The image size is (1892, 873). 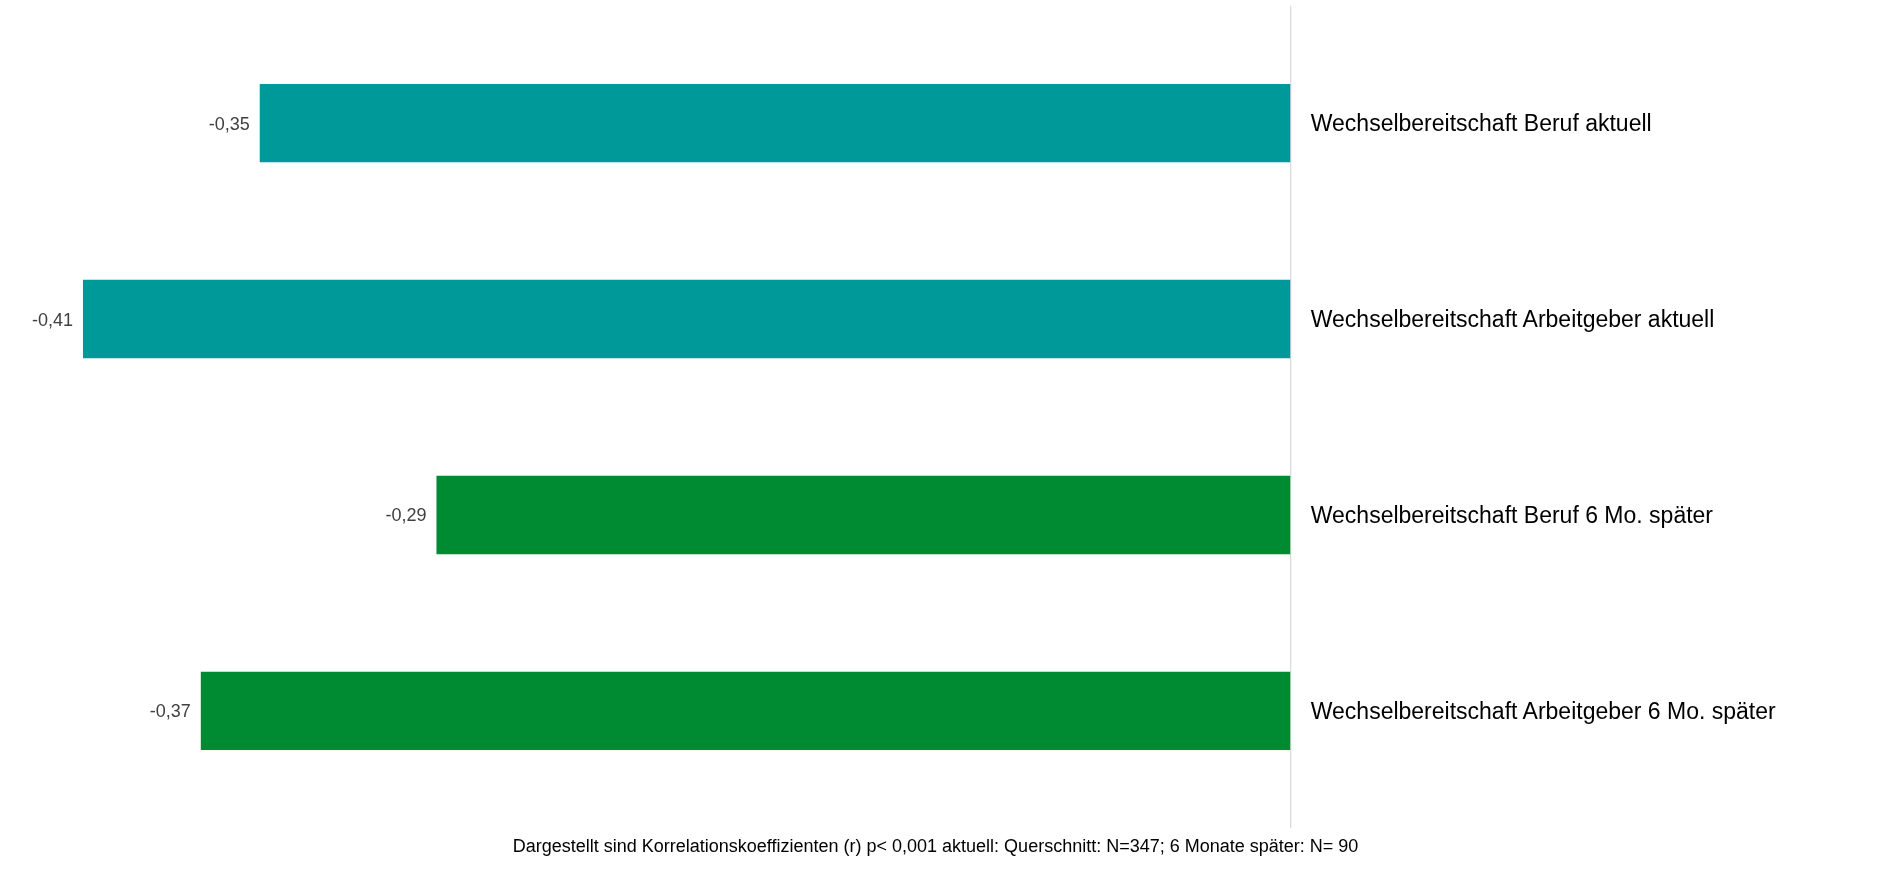 I want to click on data-label: -0,37, so click(x=170, y=711).